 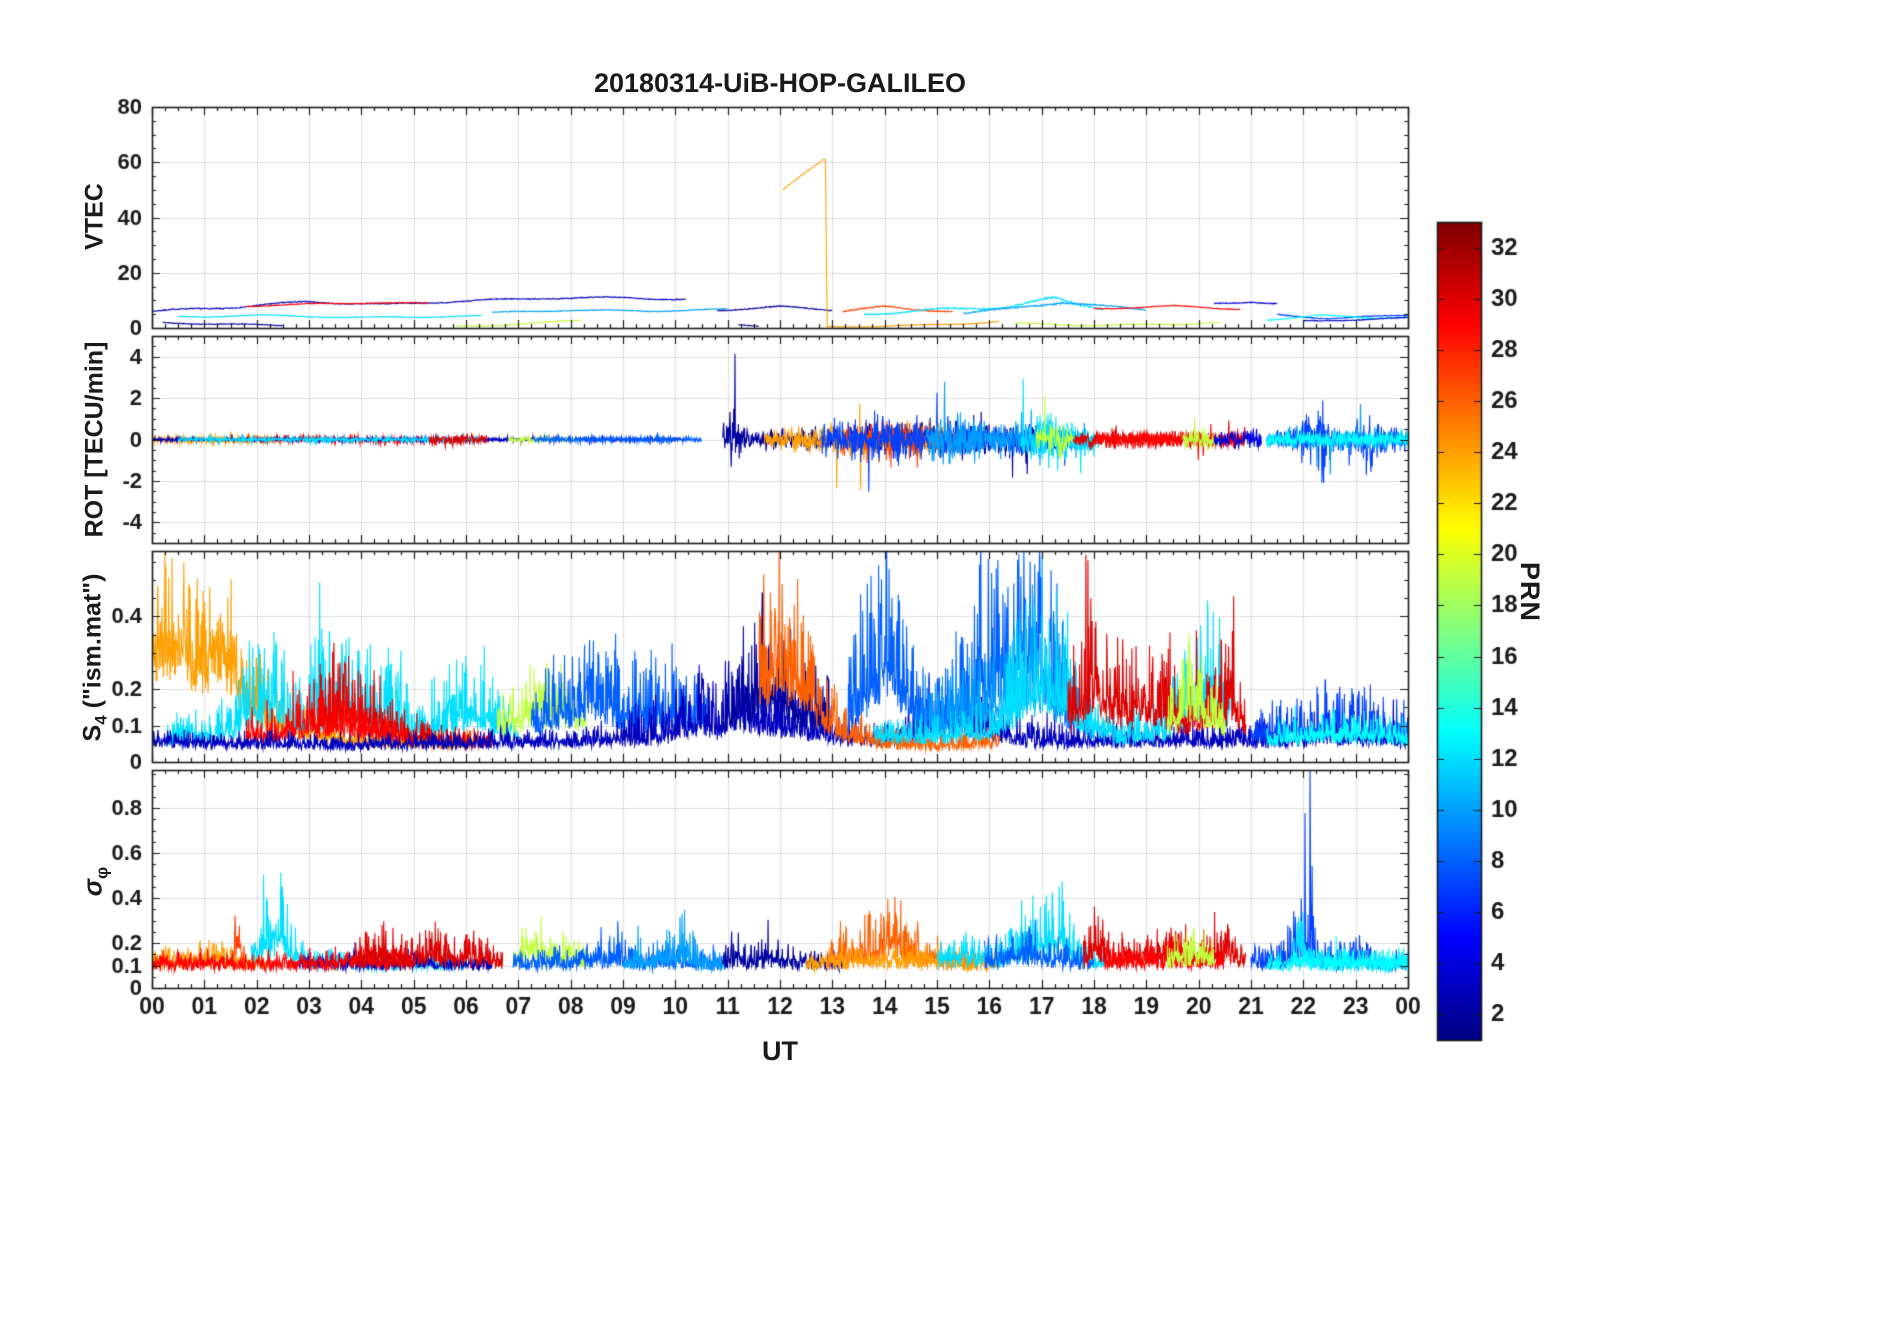 I want to click on s4-axis-label-rest: ("ism.mat"), so click(x=92, y=644).